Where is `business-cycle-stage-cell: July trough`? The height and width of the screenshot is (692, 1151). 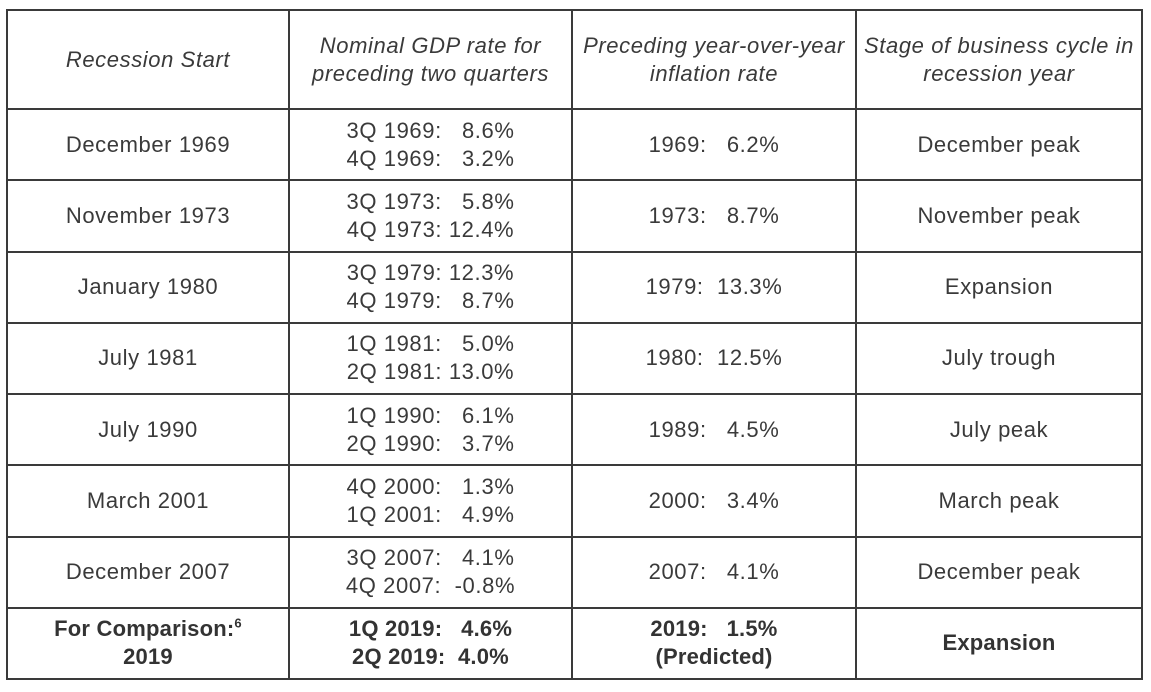
business-cycle-stage-cell: July trough is located at coordinates (999, 358).